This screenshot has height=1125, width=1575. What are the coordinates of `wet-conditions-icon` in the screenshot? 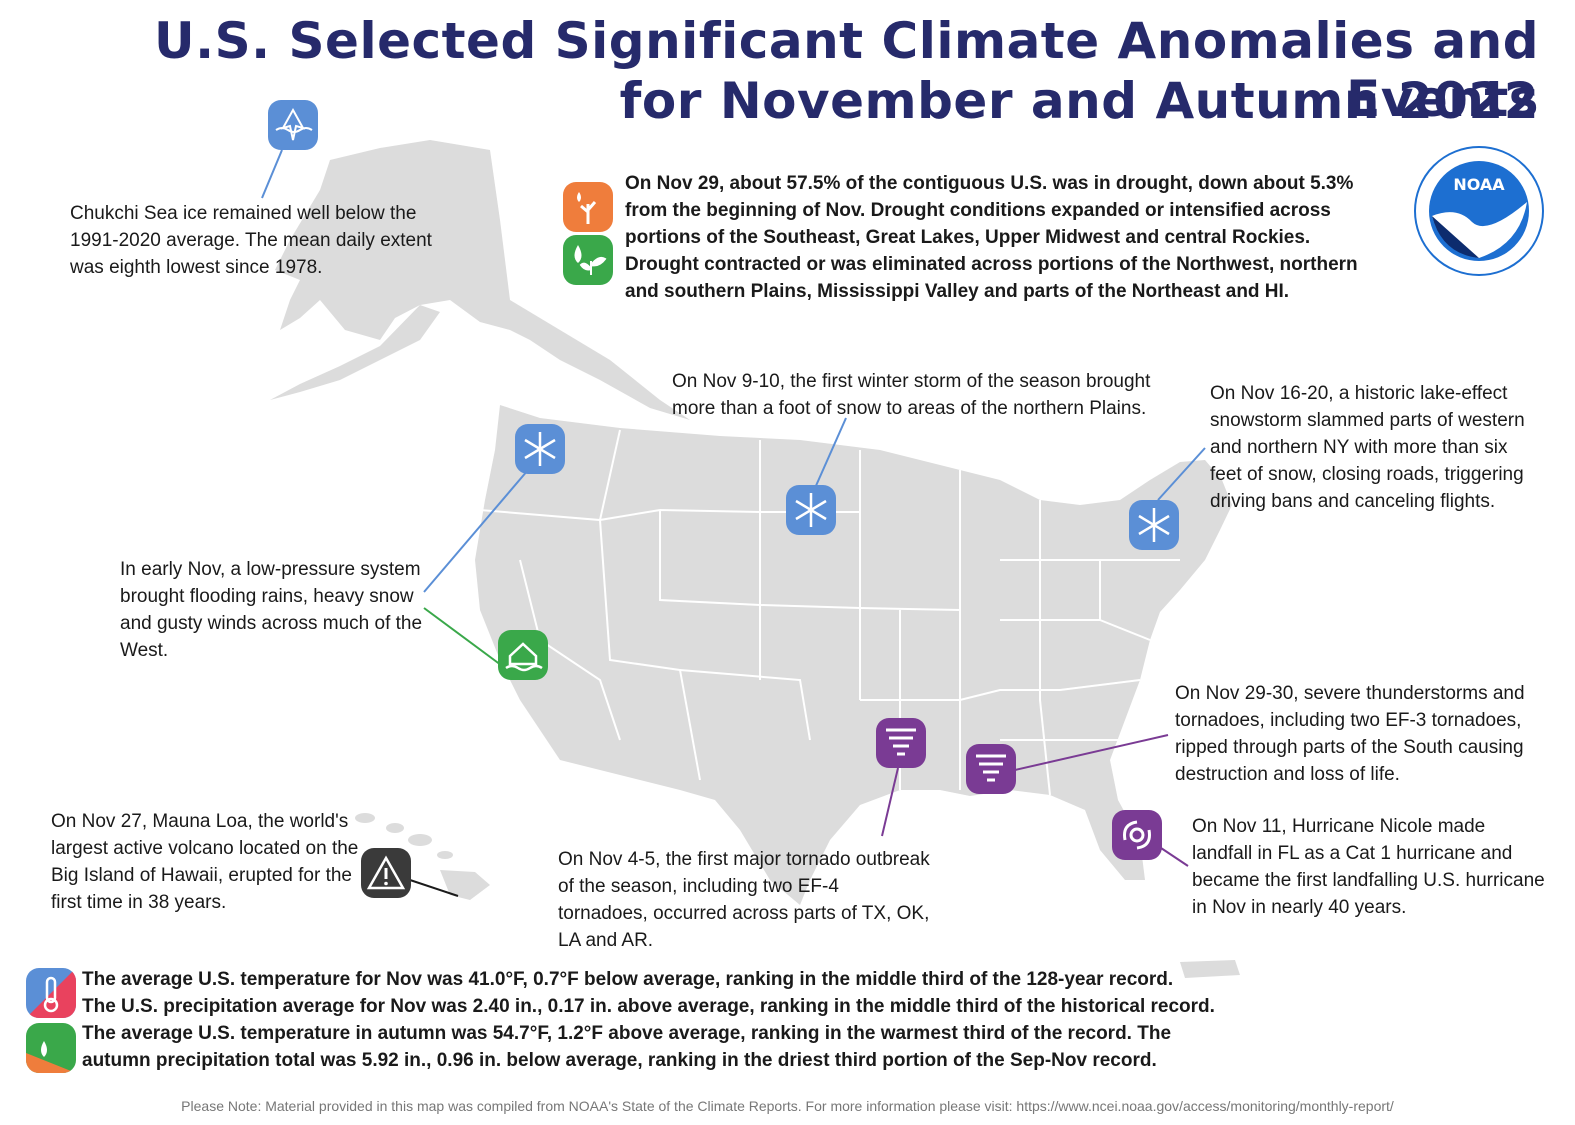 It's located at (588, 260).